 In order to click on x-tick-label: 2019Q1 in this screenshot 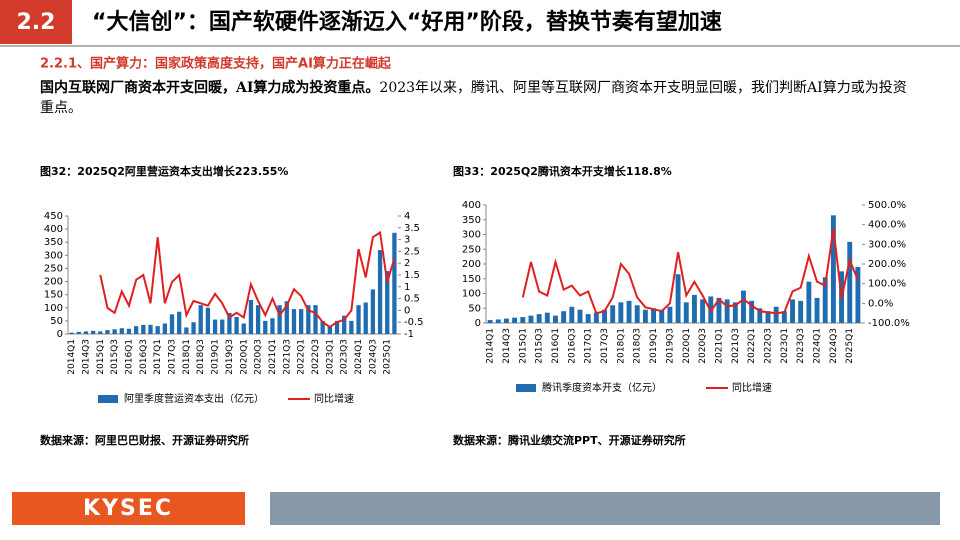, I will do `click(654, 346)`.